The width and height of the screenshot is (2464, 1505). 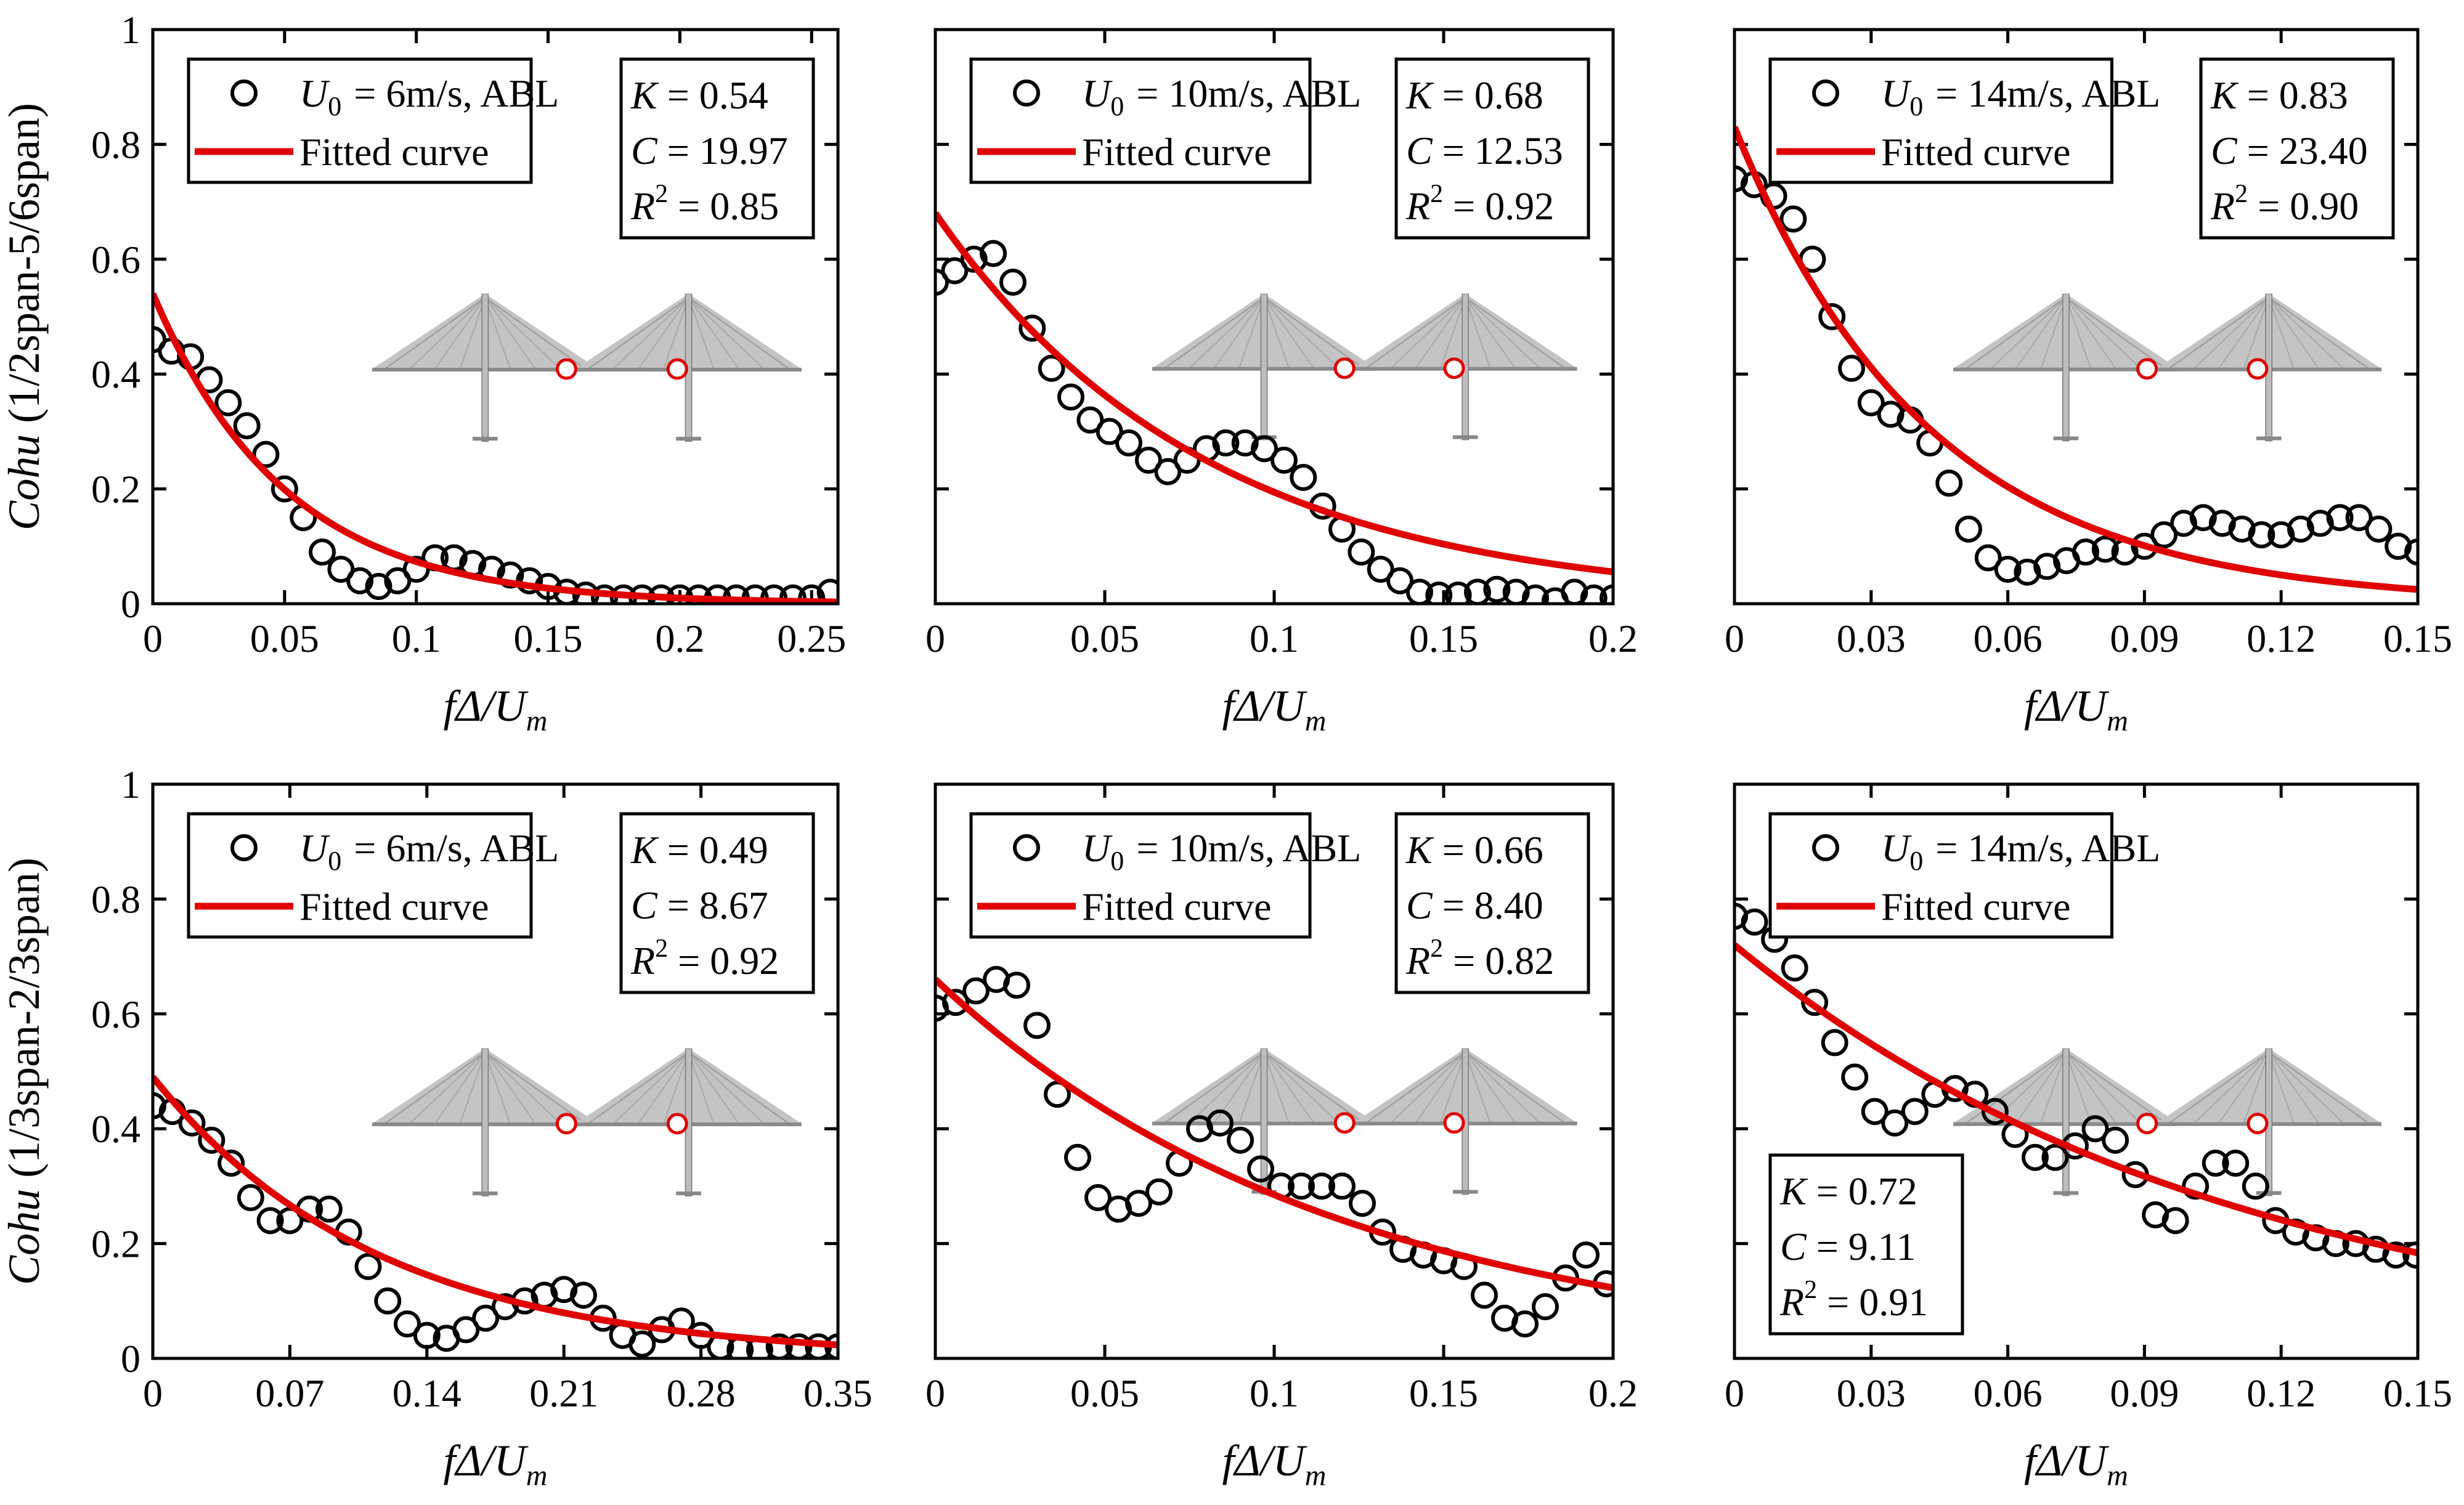 I want to click on y-tick-label: 1, so click(x=130, y=784).